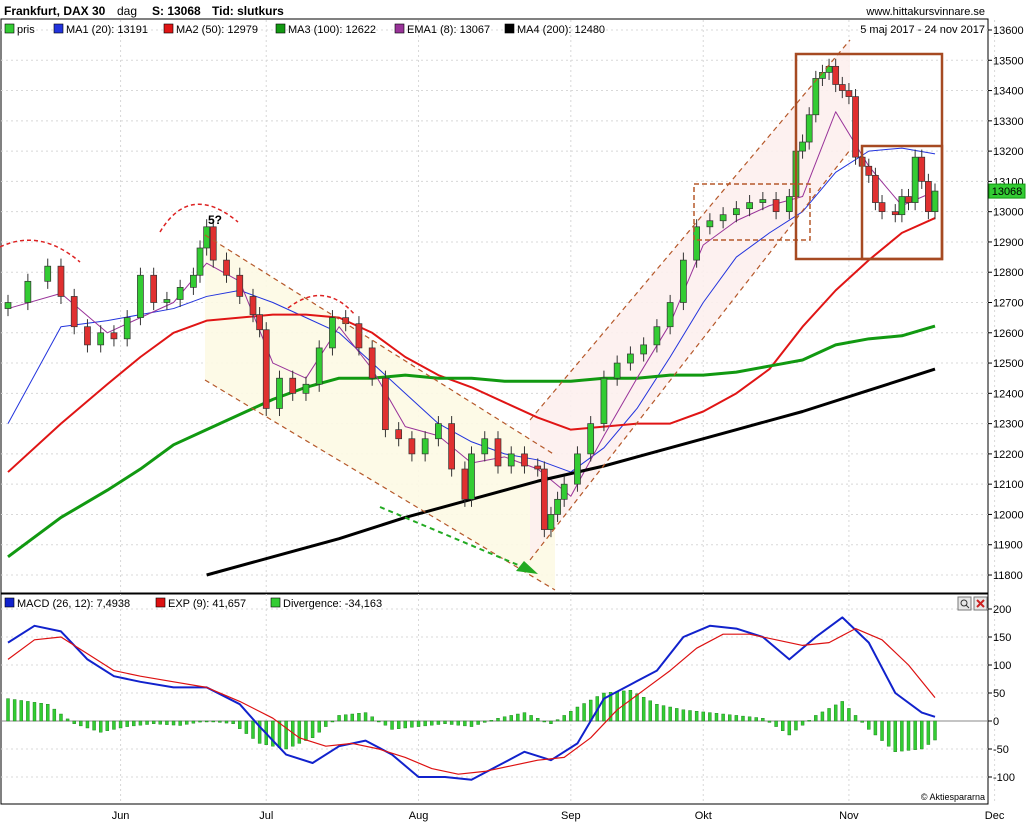 Image resolution: width=1032 pixels, height=828 pixels. I want to click on price-tick-label: 13000, so click(1008, 213).